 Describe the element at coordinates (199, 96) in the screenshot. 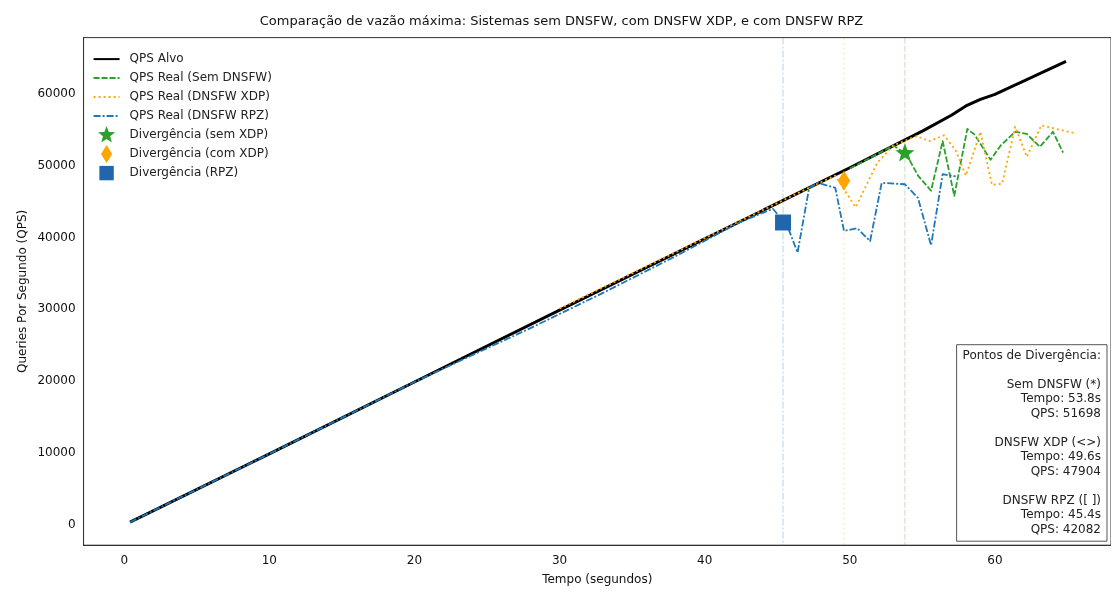

I see `legend-label: QPS Real (DNSFW XDP)` at that location.